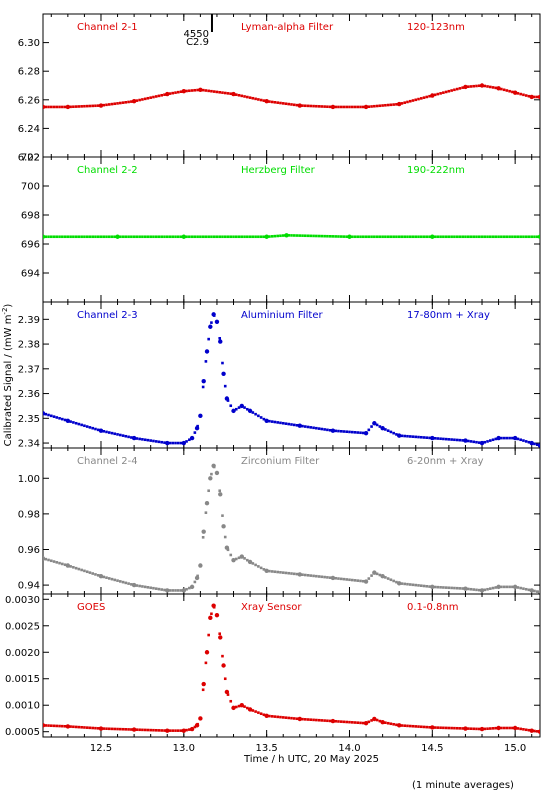  I want to click on x-tick-label: 14.0, so click(349, 748).